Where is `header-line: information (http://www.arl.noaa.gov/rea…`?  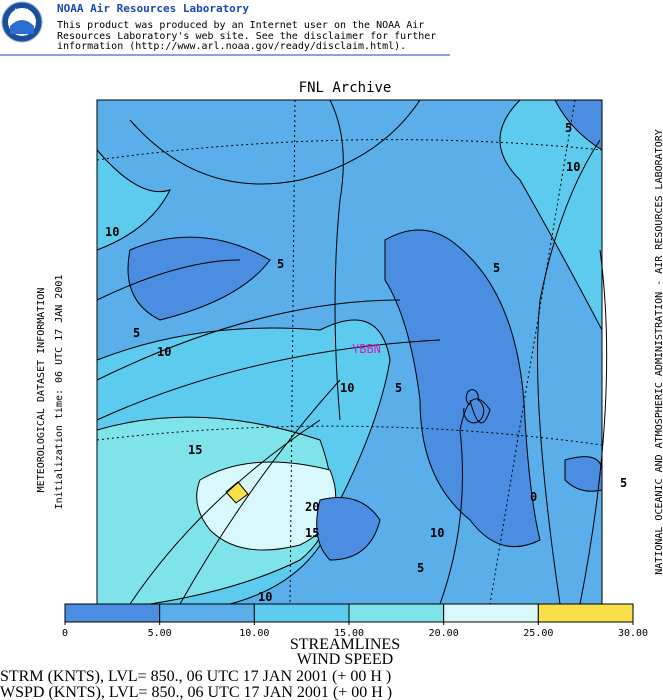
header-line: information (http://www.arl.noaa.gov/rea… is located at coordinates (231, 46).